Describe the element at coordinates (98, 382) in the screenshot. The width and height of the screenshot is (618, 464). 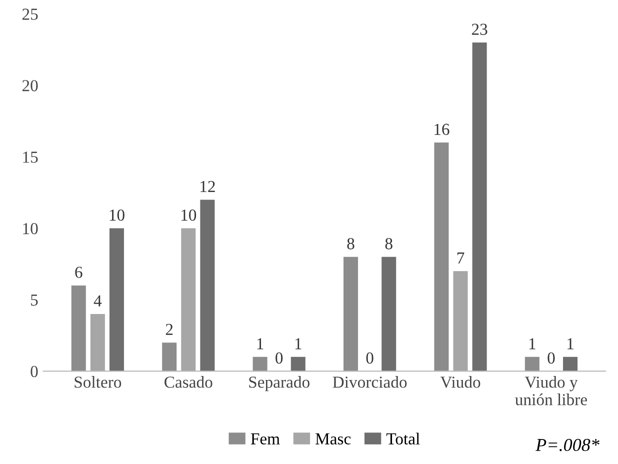
I see `x-tick-label: Soltero` at that location.